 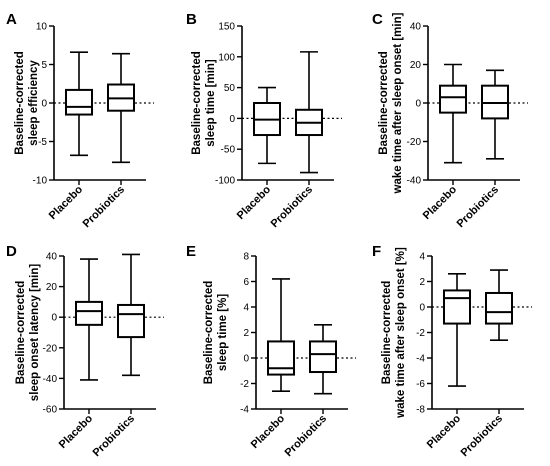 What do you see at coordinates (246, 257) in the screenshot?
I see `y-tick-label: 8` at bounding box center [246, 257].